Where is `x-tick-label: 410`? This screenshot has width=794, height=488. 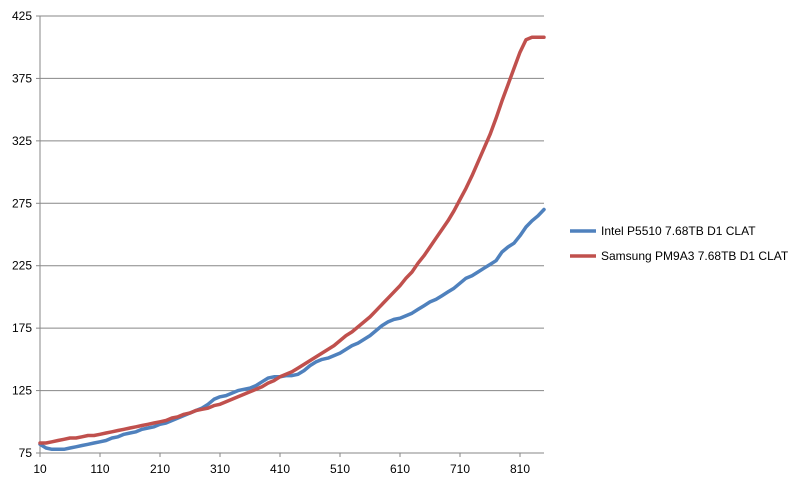 x-tick-label: 410 is located at coordinates (280, 469).